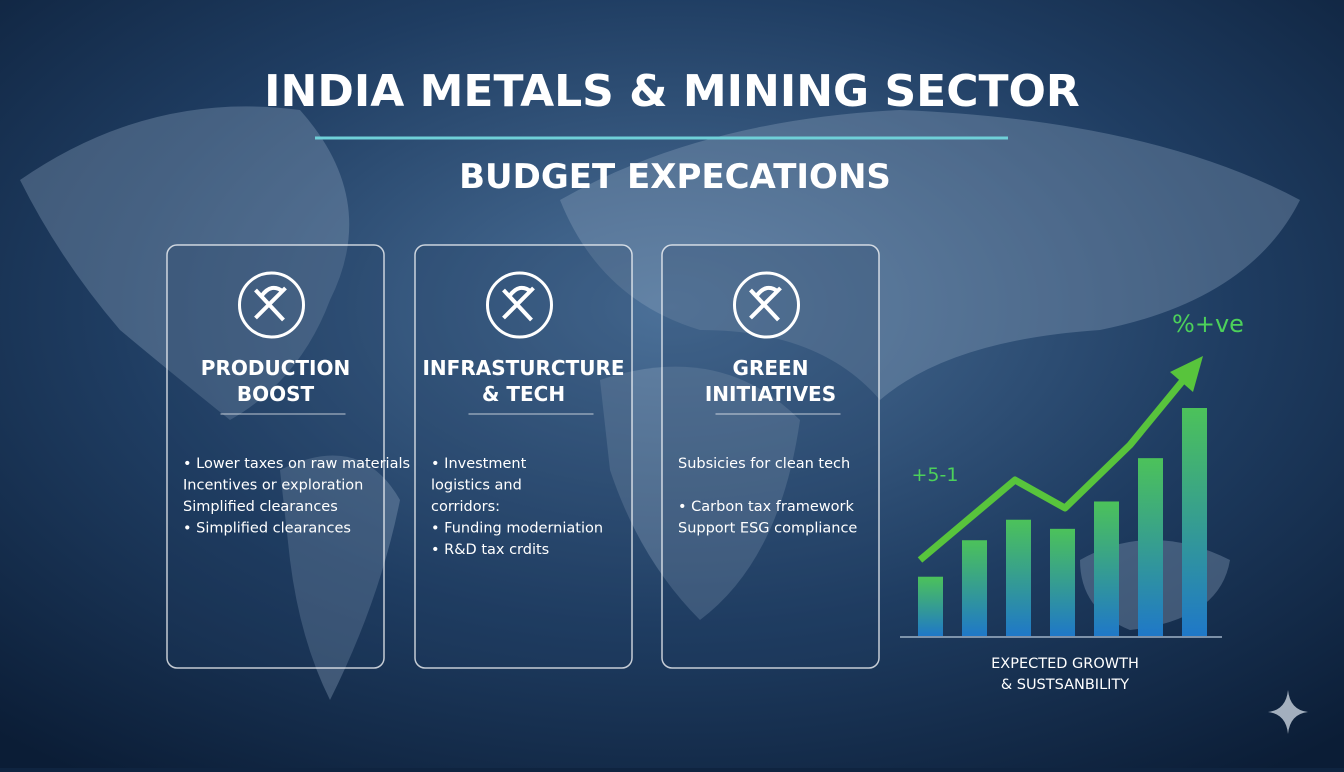 The image size is (1344, 772). What do you see at coordinates (766, 507) in the screenshot?
I see `card-item: • Carbon tax framework` at bounding box center [766, 507].